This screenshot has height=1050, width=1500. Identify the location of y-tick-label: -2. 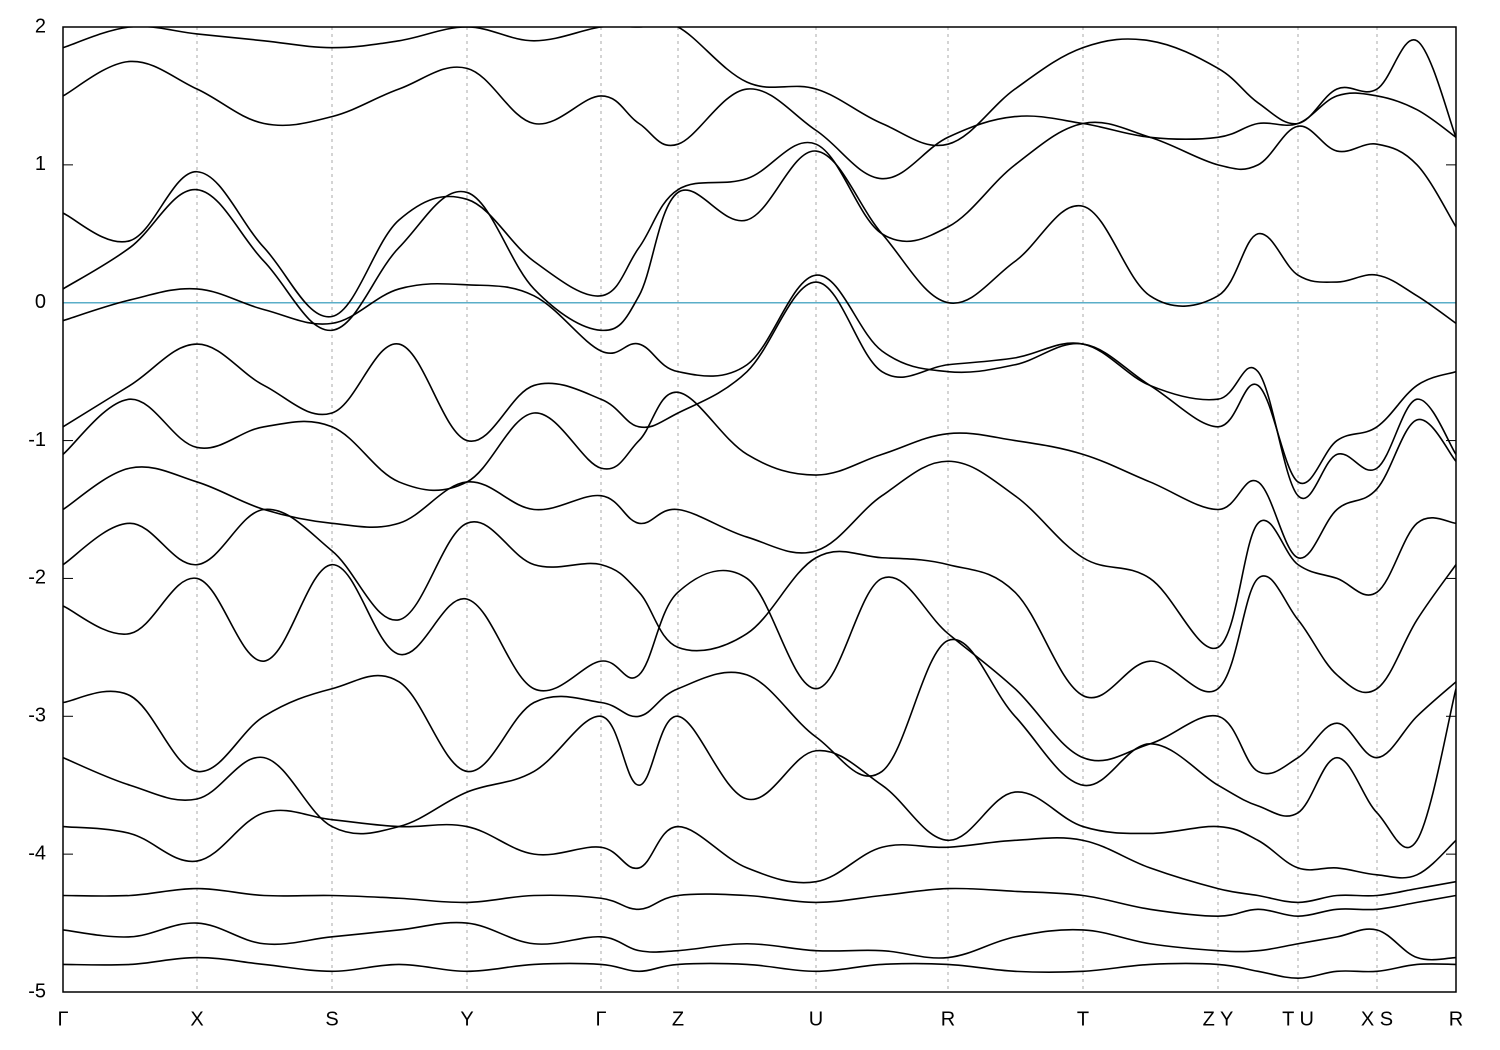
(37, 578).